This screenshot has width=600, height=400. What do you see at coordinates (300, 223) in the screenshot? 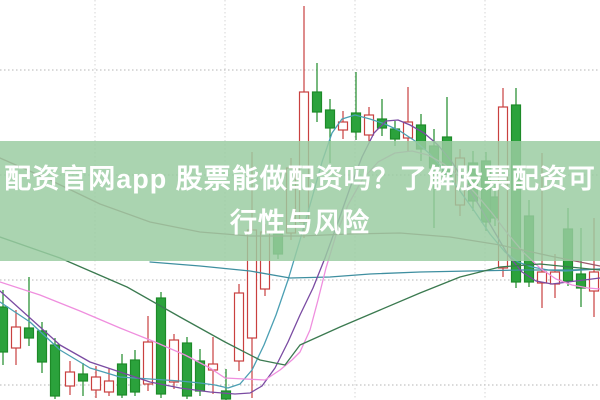
I see `headline-line-2: 行性与风险` at bounding box center [300, 223].